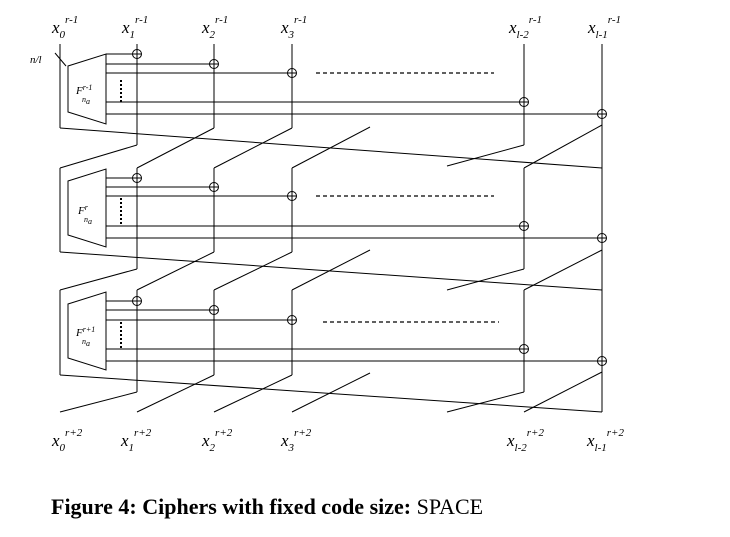  I want to click on round-function-label: Fr na, so click(84, 214).